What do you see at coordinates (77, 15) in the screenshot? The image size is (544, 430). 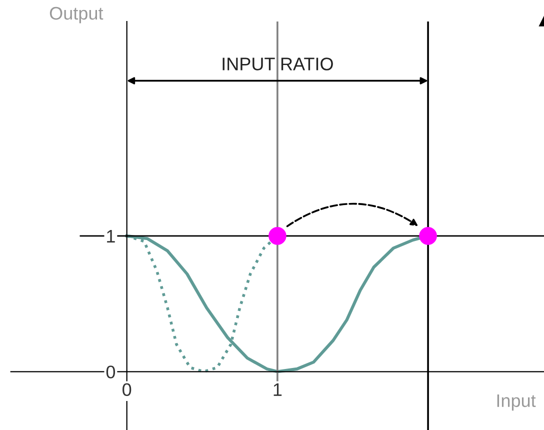 I see `y-axis-title: Output` at bounding box center [77, 15].